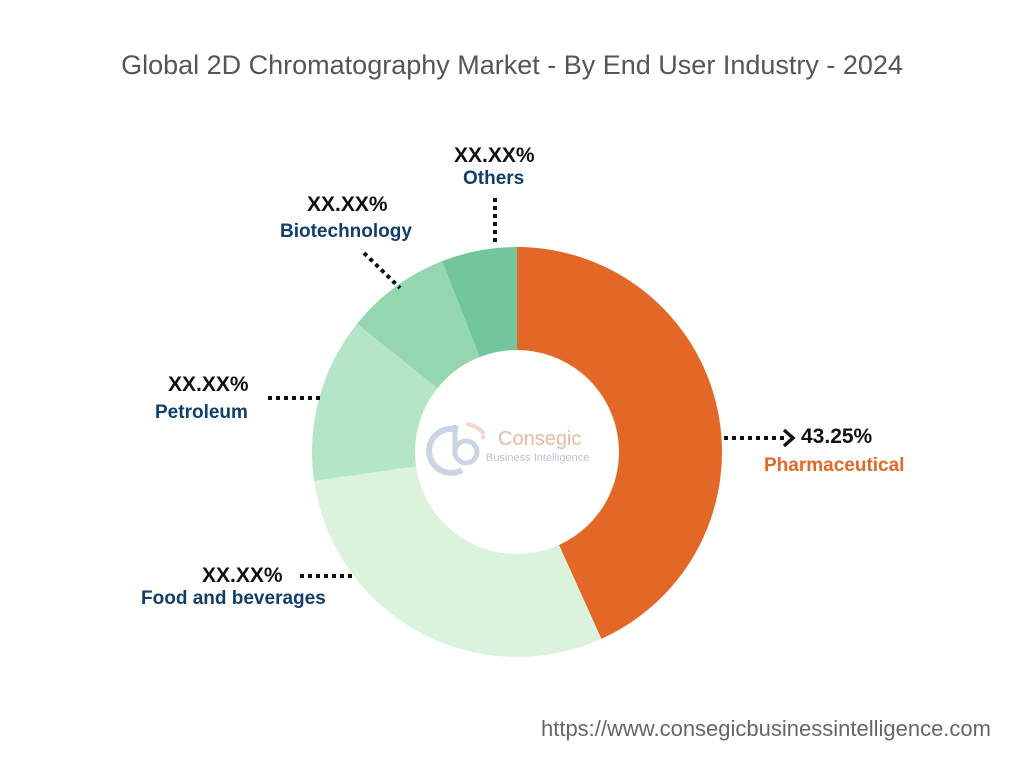  I want to click on slice-petroleum, so click(375, 402).